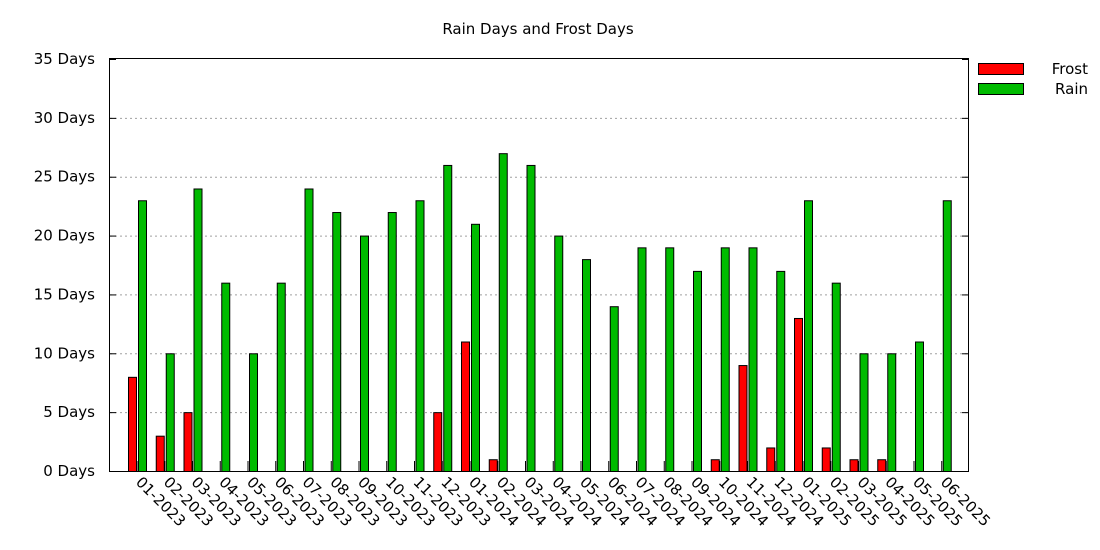 The image size is (1100, 550). What do you see at coordinates (69, 471) in the screenshot?
I see `y-tick-label: 0 Days` at bounding box center [69, 471].